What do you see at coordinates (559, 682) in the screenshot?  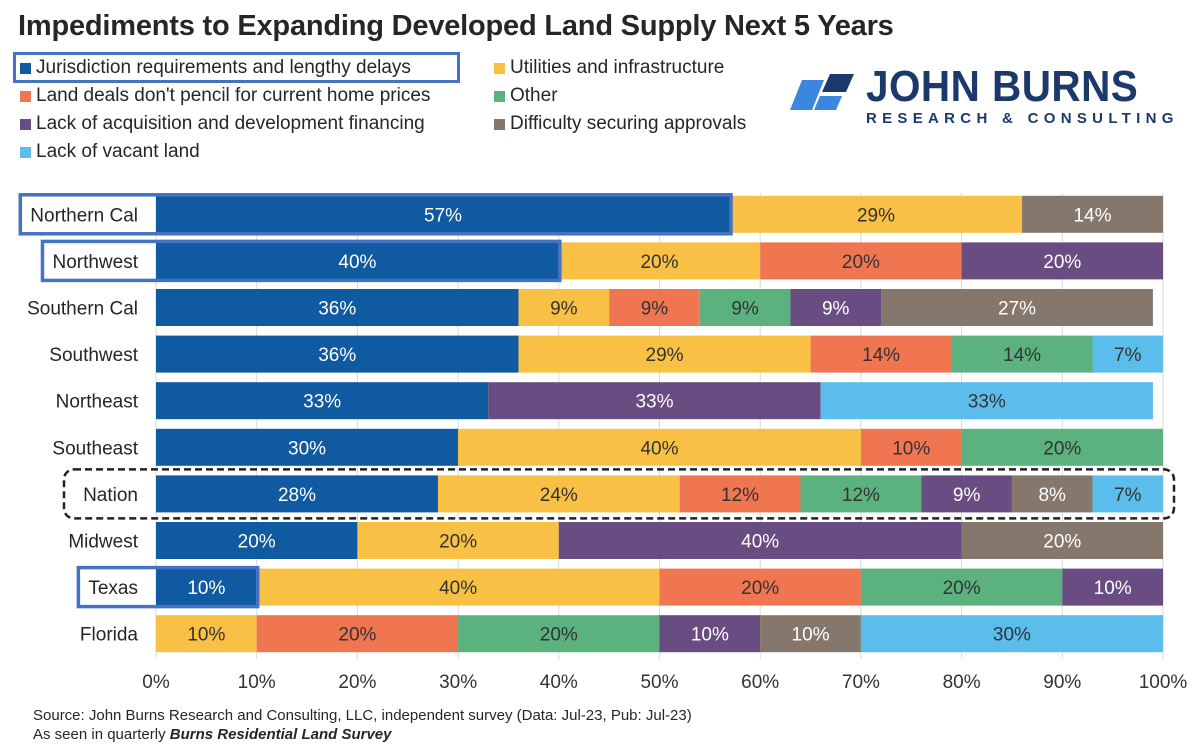 I see `x-tick-label: 40%` at bounding box center [559, 682].